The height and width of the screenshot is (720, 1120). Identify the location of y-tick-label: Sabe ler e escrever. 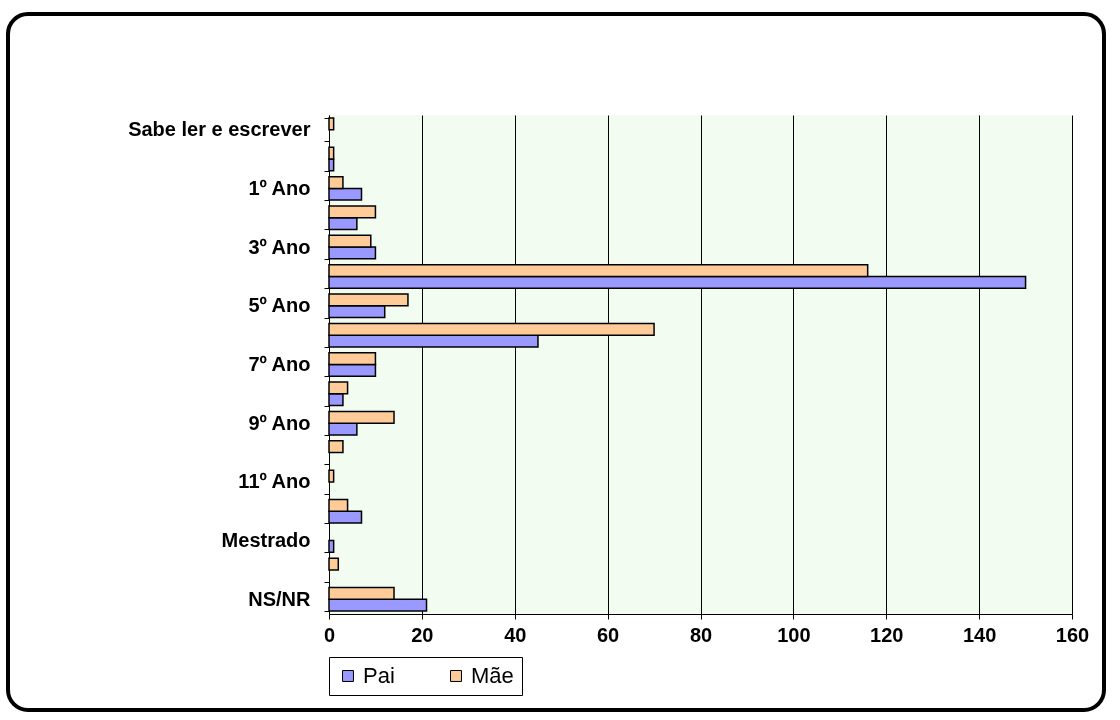
(219, 129).